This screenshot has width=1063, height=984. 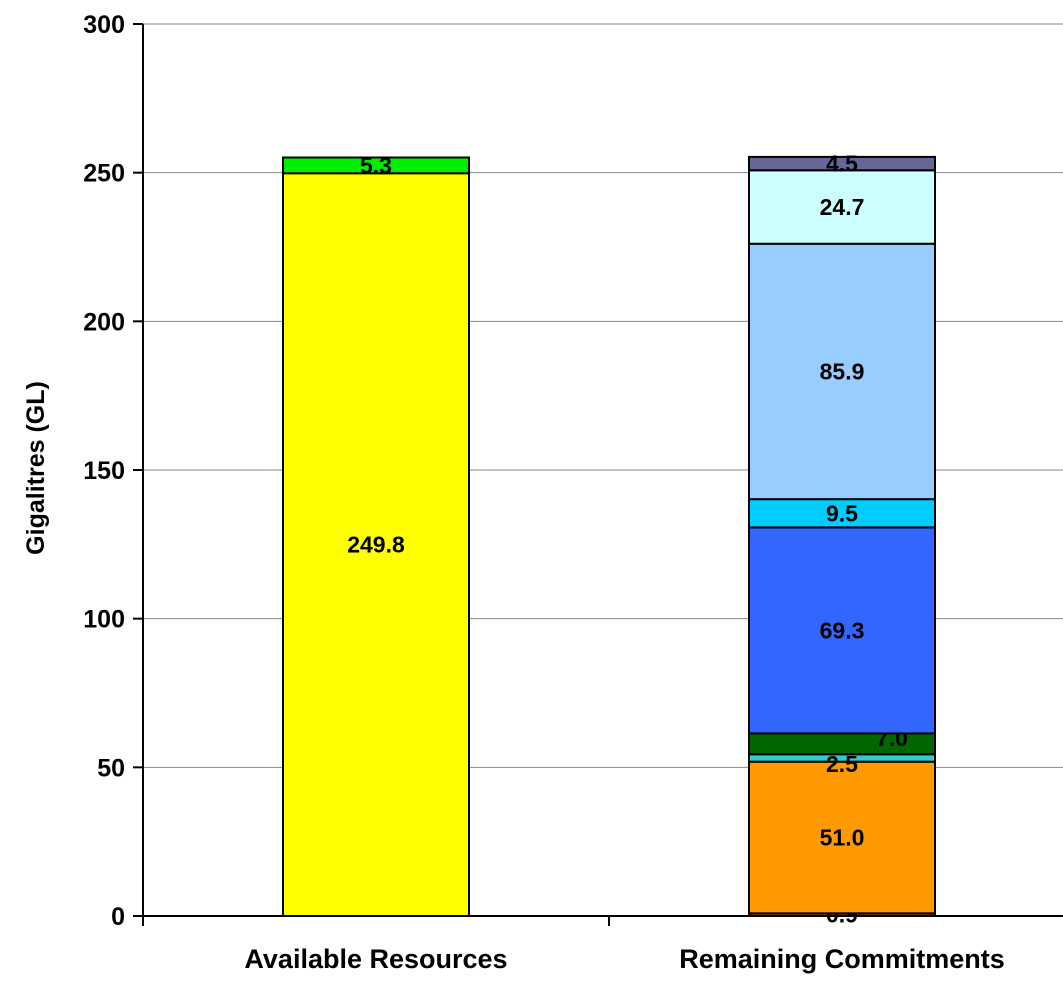 I want to click on y-tick-label: 100, so click(x=104, y=620).